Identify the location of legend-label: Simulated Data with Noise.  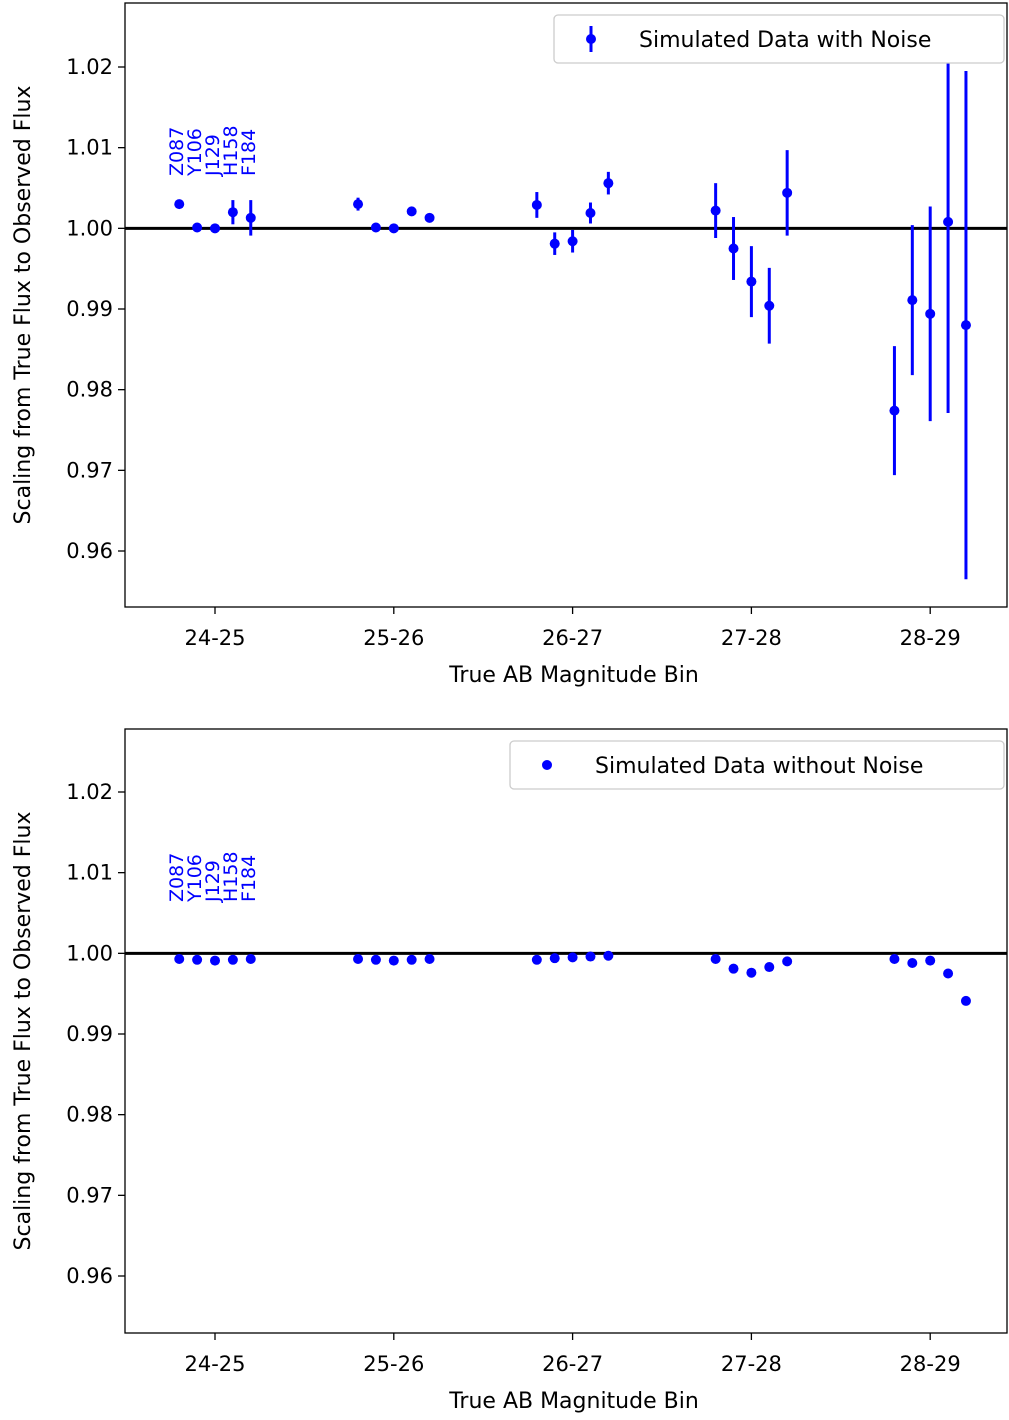
(785, 40).